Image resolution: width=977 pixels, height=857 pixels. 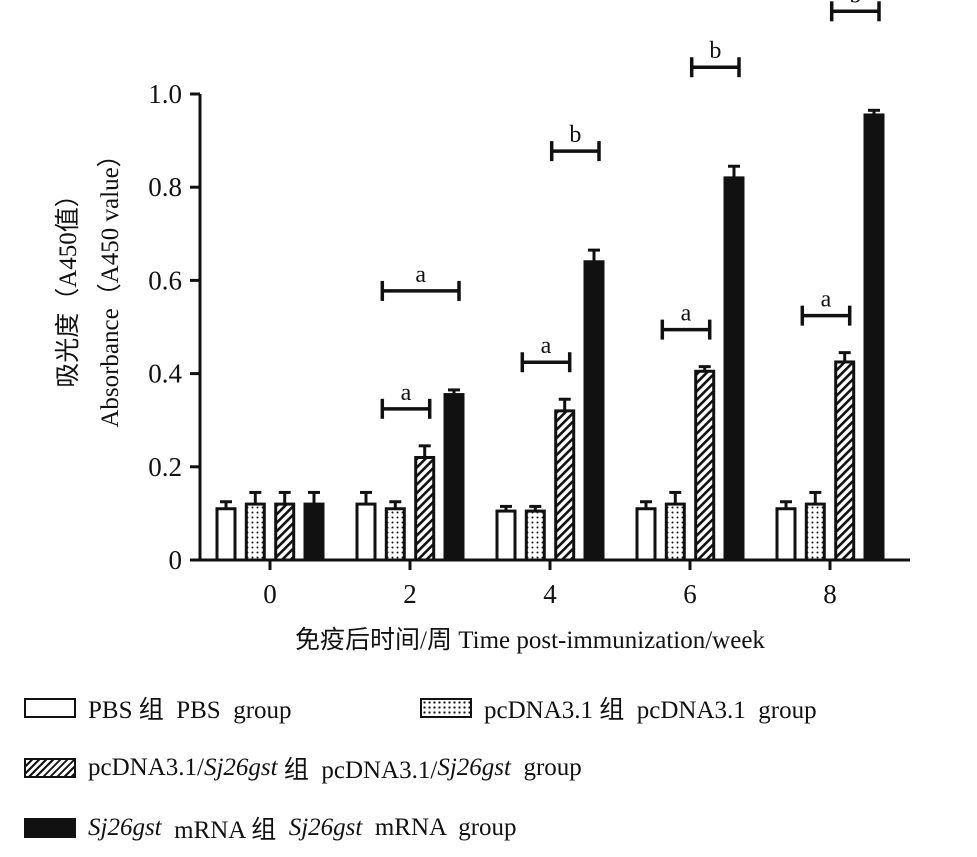 I want to click on legend-text: 组 pcDNA3.1/, so click(x=357, y=770).